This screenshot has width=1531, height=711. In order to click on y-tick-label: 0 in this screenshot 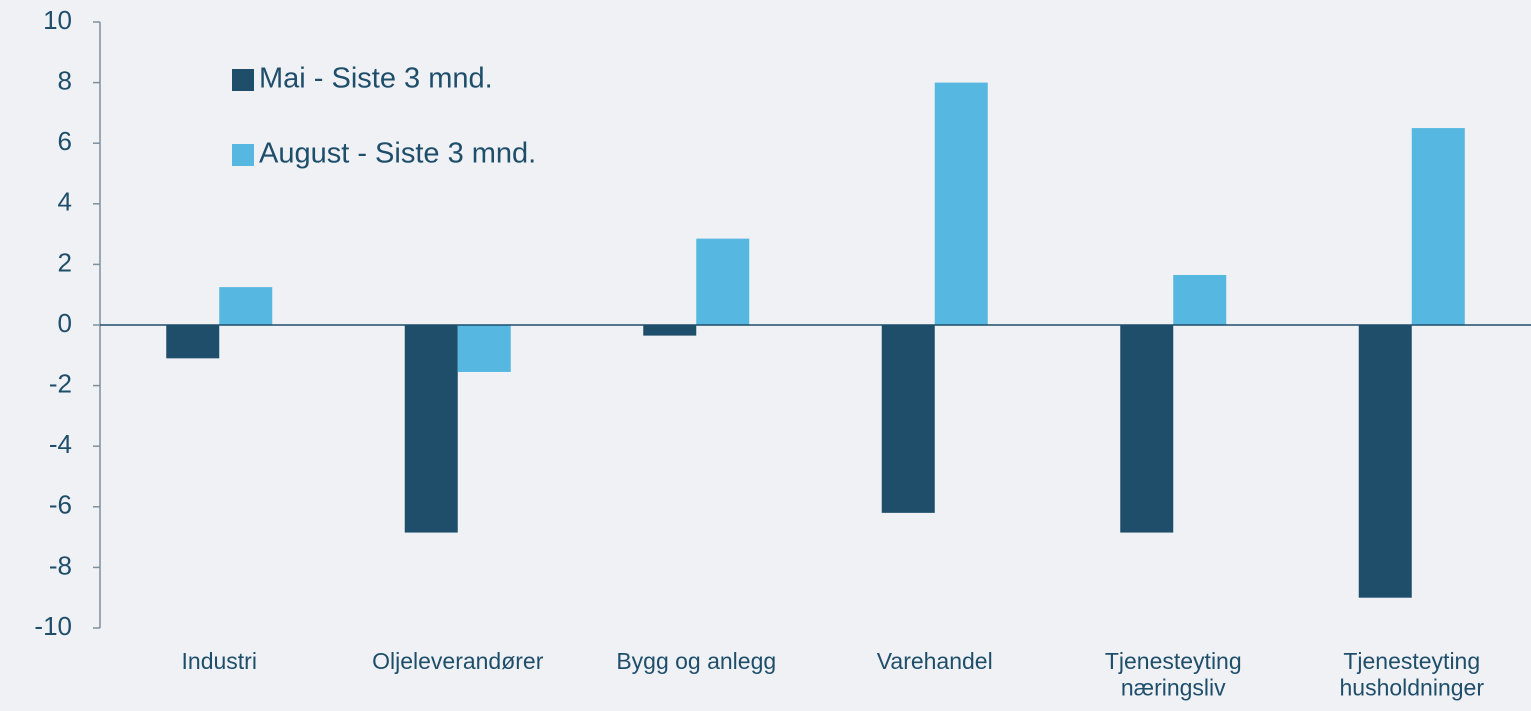, I will do `click(65, 323)`.